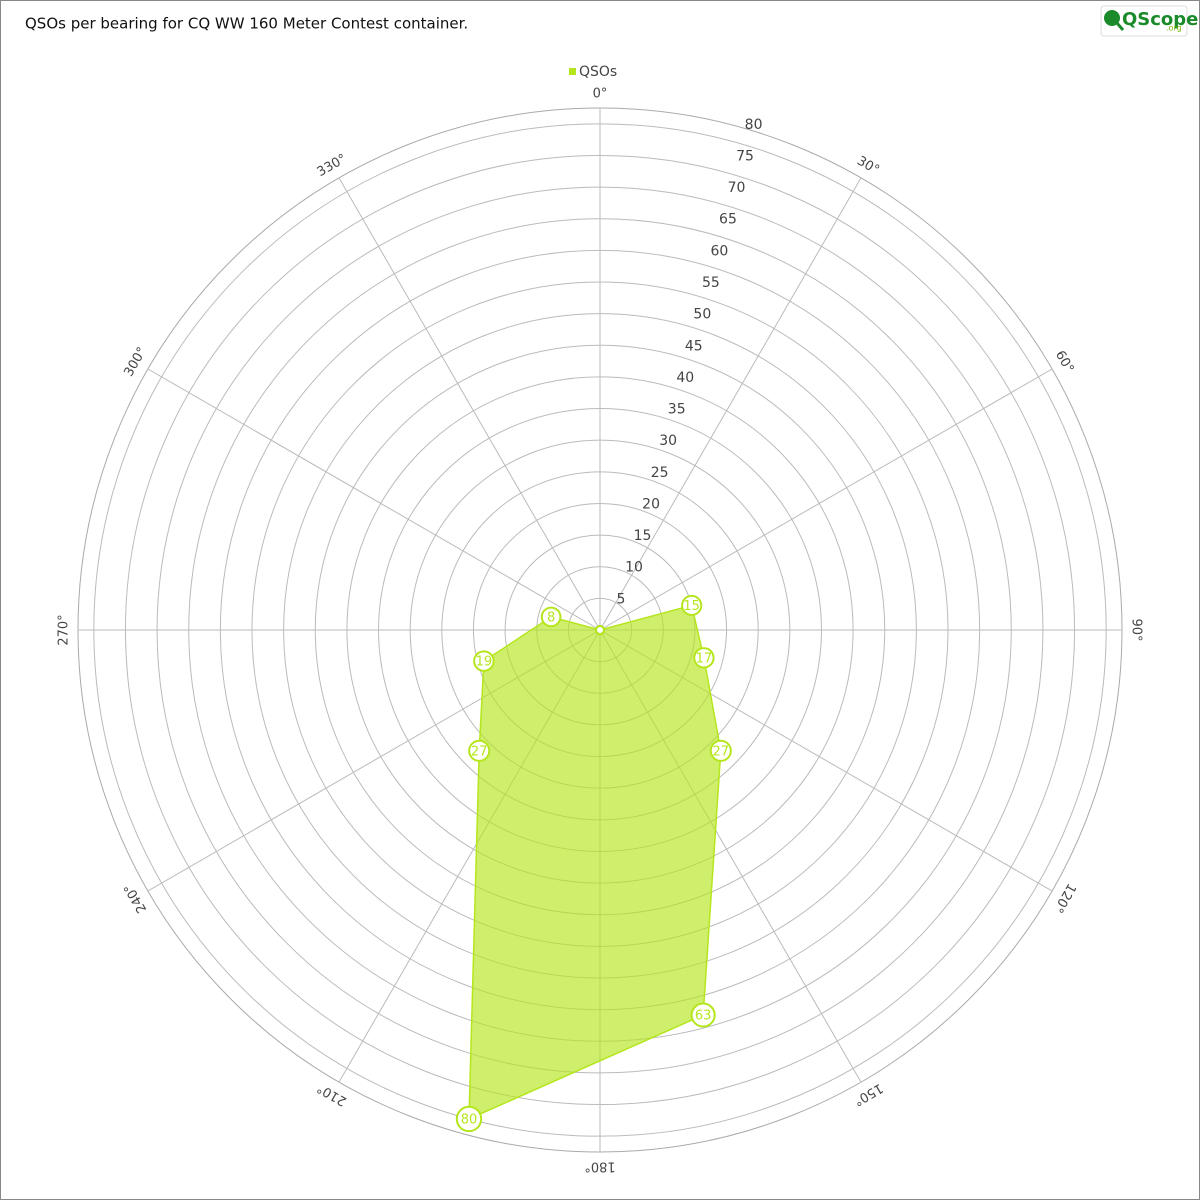 The width and height of the screenshot is (1200, 1200). Describe the element at coordinates (728, 220) in the screenshot. I see `radial-tick-label: 65` at that location.